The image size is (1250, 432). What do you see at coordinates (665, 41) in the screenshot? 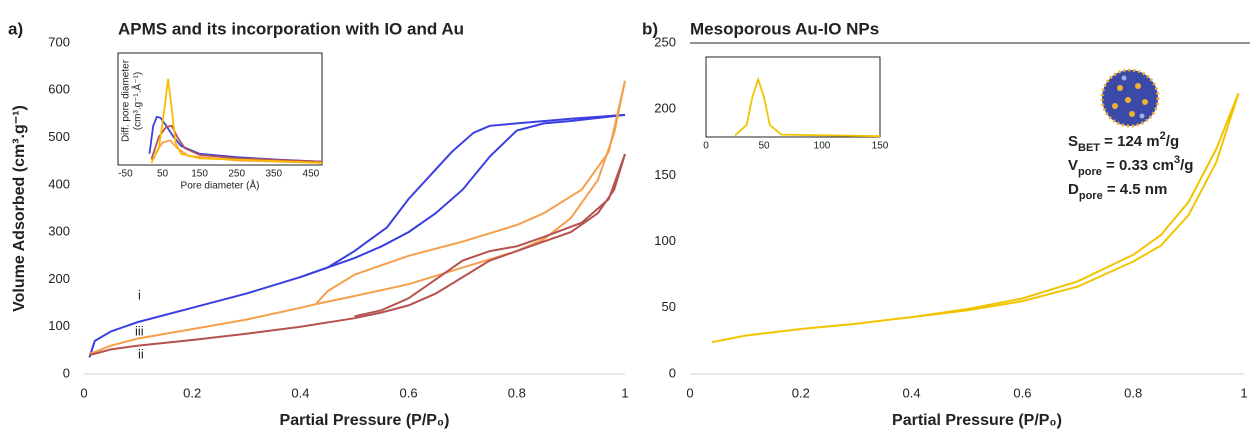
I see `y-tick-label: 250` at bounding box center [665, 41].